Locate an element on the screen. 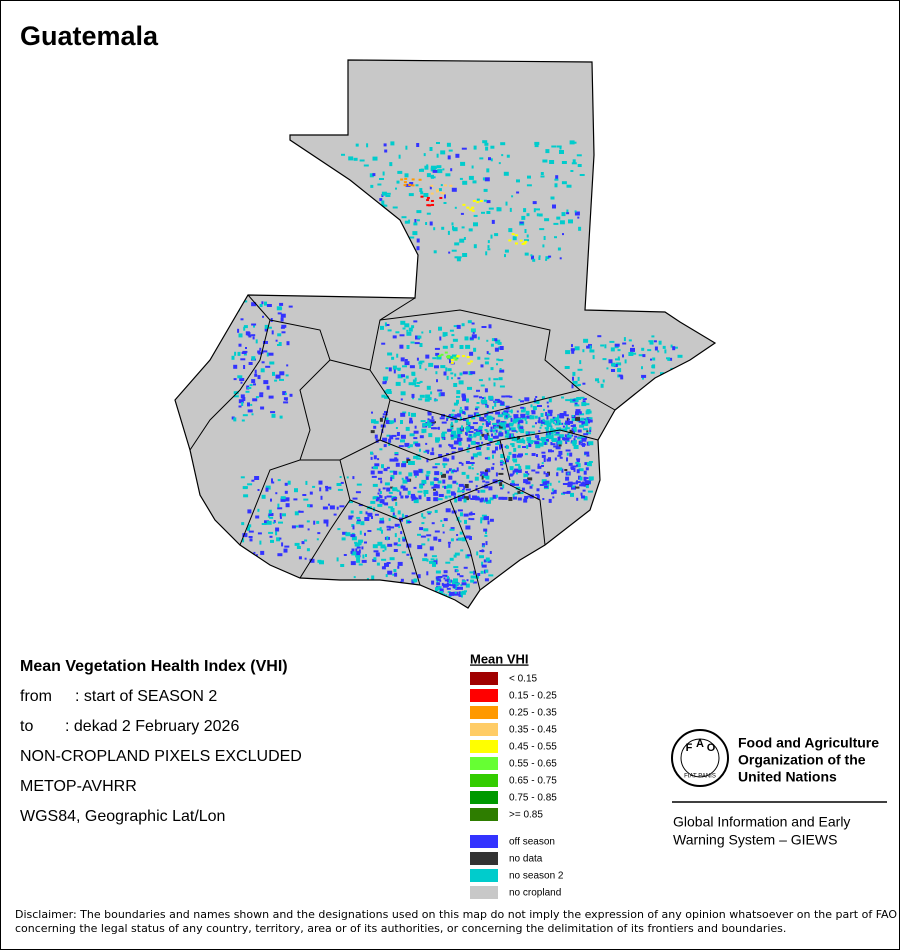 This screenshot has width=900, height=950. org-name: United Nations is located at coordinates (787, 777).